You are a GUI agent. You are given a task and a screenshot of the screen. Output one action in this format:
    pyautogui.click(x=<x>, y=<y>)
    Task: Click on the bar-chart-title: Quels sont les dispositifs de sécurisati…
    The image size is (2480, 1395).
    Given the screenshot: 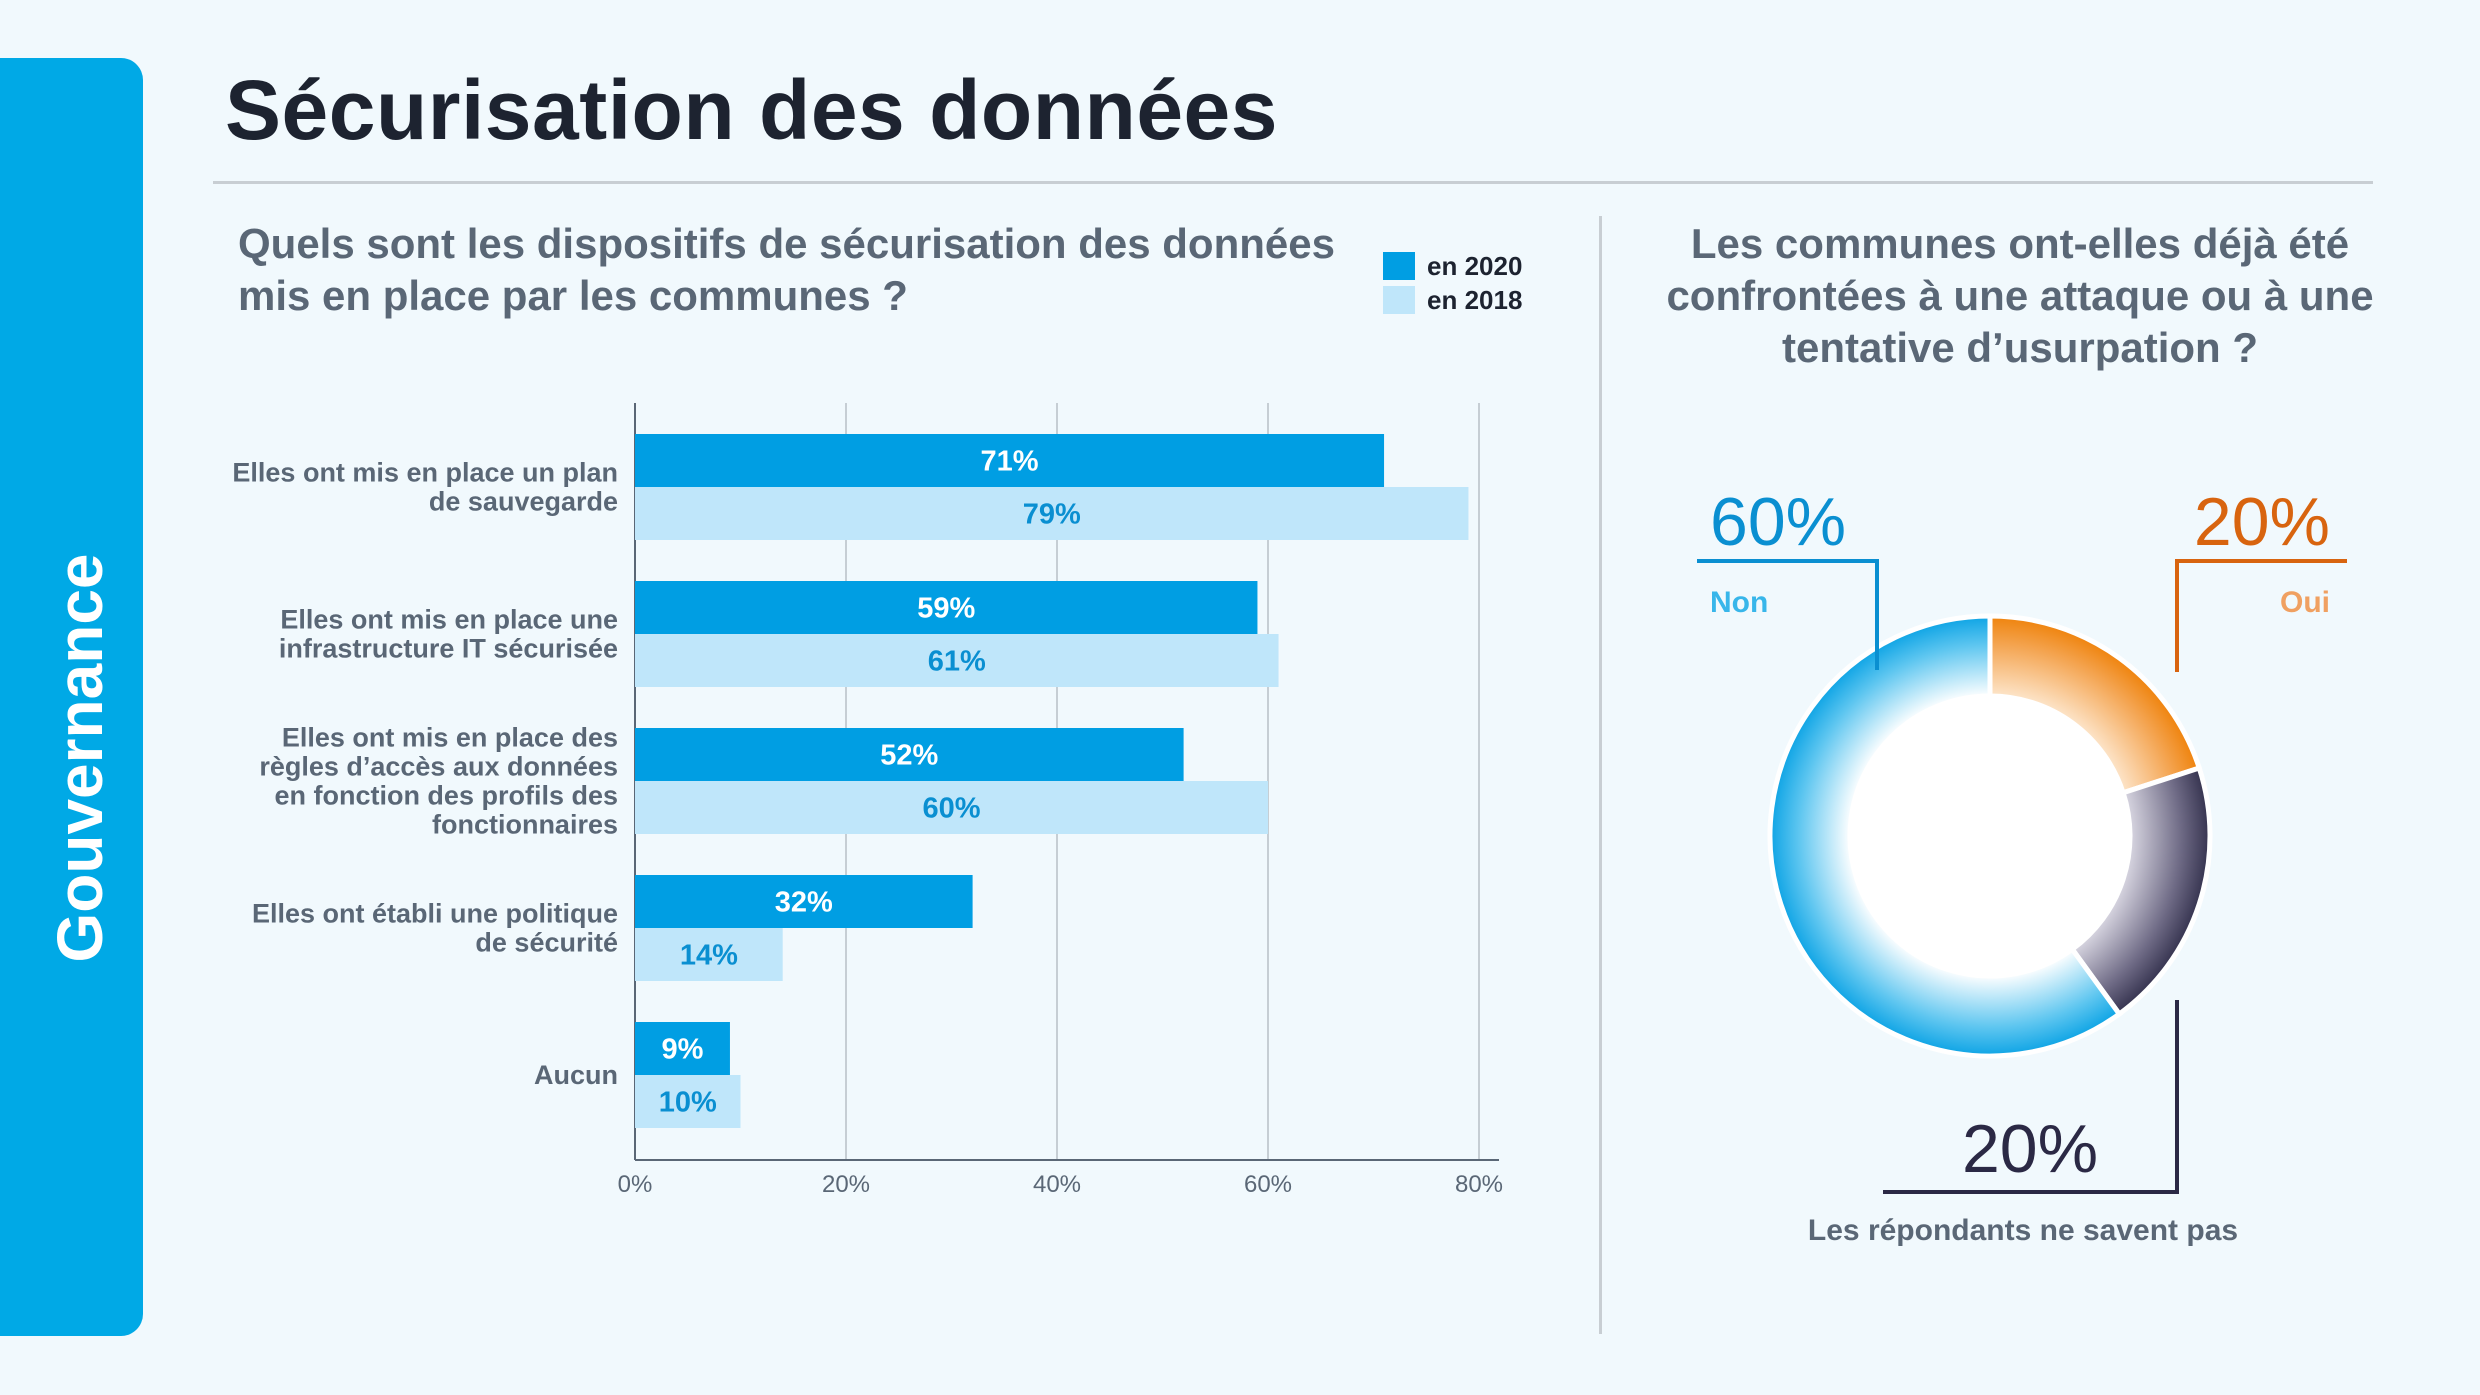 What is the action you would take?
    pyautogui.click(x=786, y=269)
    